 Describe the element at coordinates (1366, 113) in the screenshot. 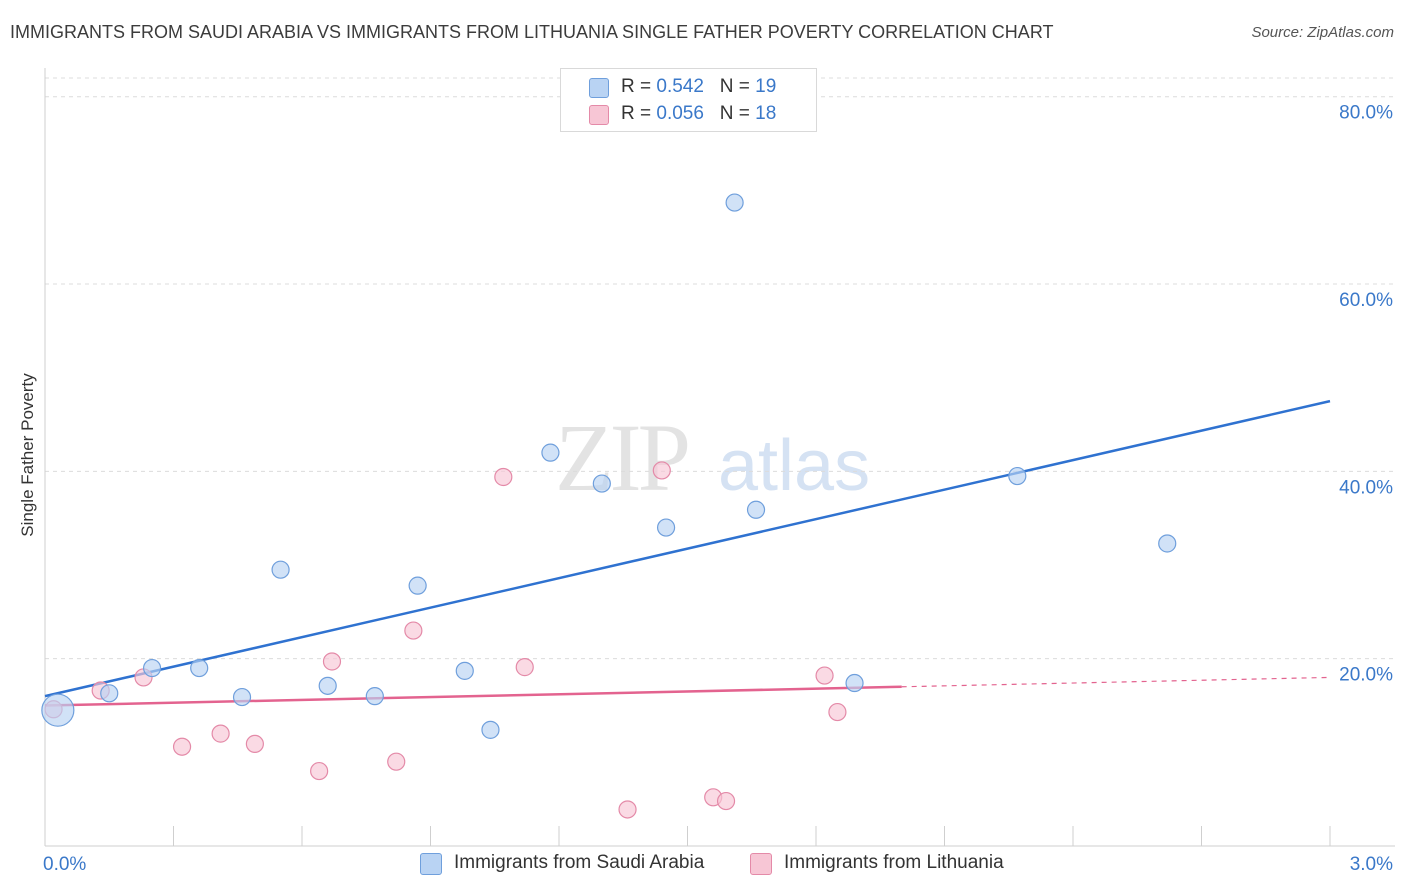

I see `y-tick-label: 80.0%` at that location.